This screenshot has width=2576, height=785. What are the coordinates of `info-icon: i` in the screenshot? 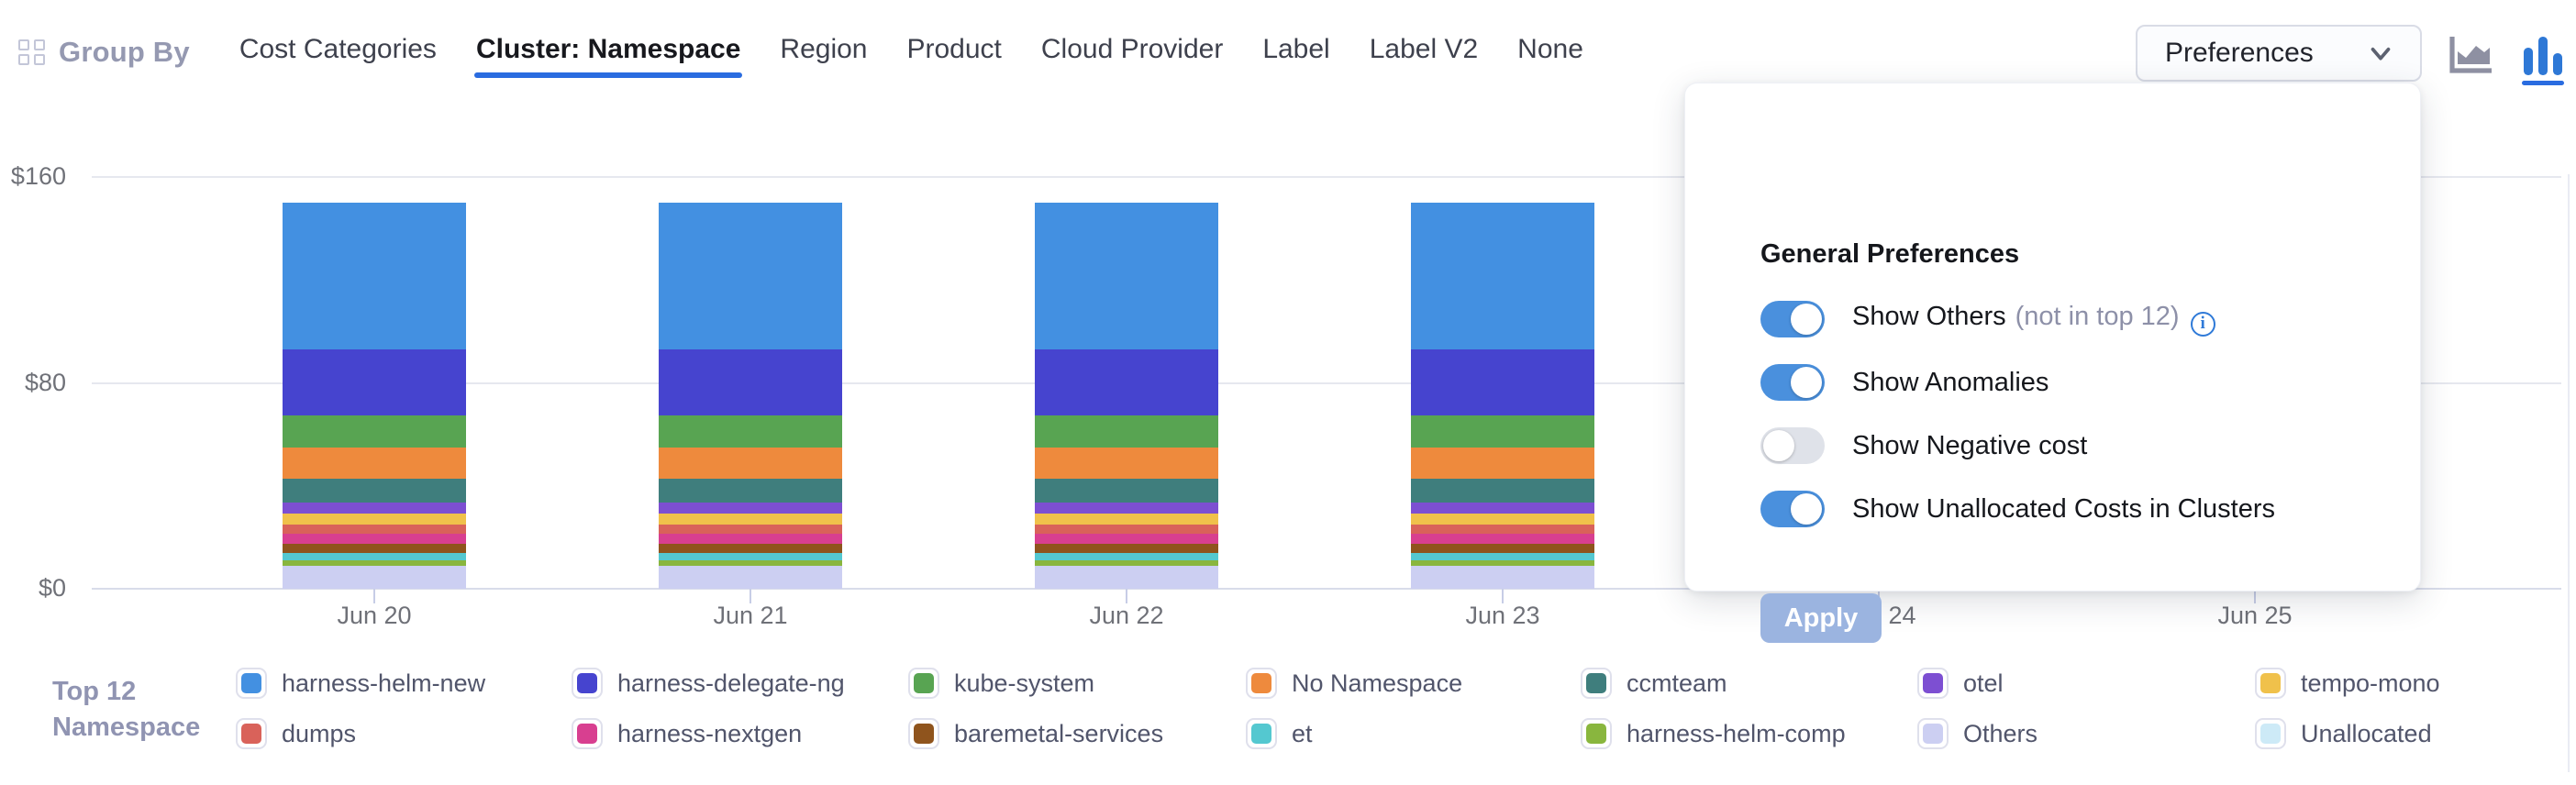 It's located at (2202, 324).